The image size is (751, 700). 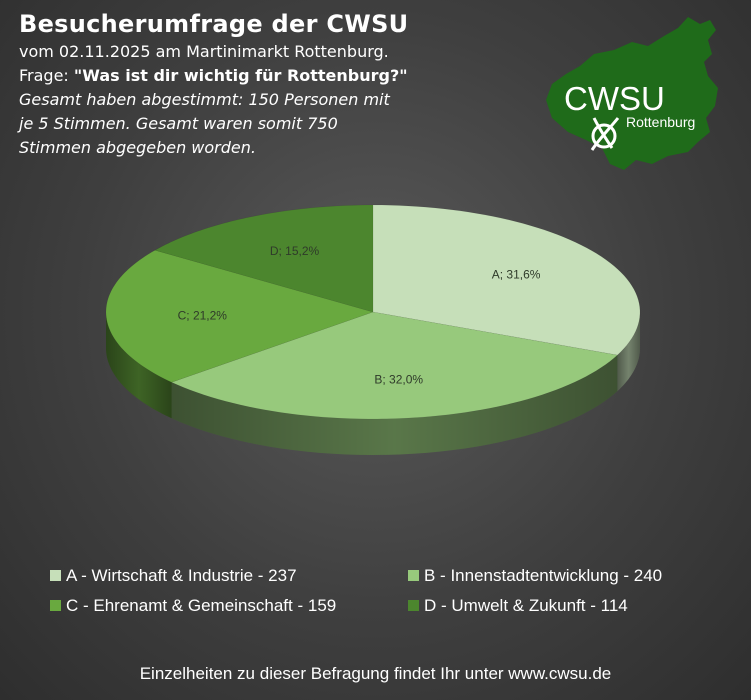 I want to click on legend-label-b: B - Innenstadtentwicklung - 240, so click(x=543, y=575).